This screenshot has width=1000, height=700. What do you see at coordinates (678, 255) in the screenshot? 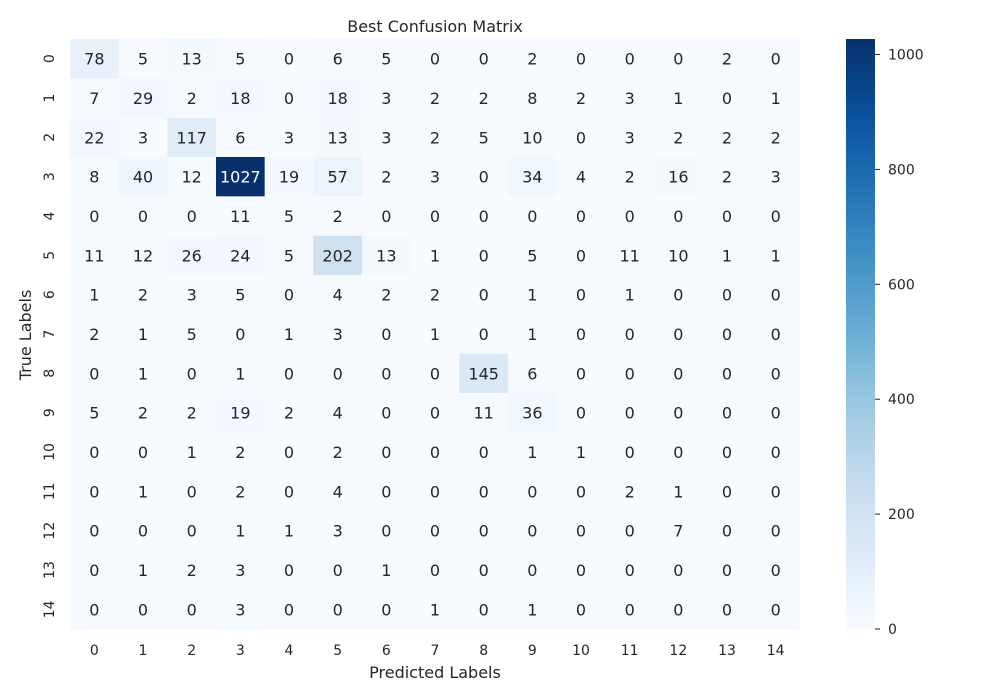
I see `cell-value-label: 10` at bounding box center [678, 255].